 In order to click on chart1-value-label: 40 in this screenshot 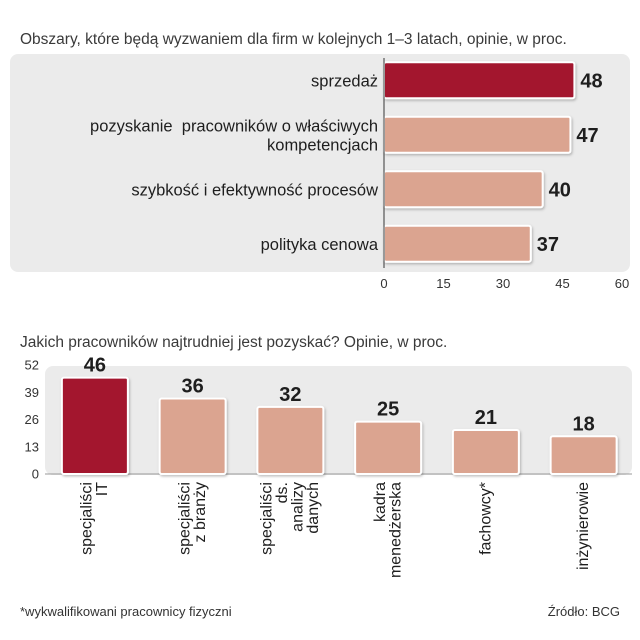, I will do `click(560, 190)`.